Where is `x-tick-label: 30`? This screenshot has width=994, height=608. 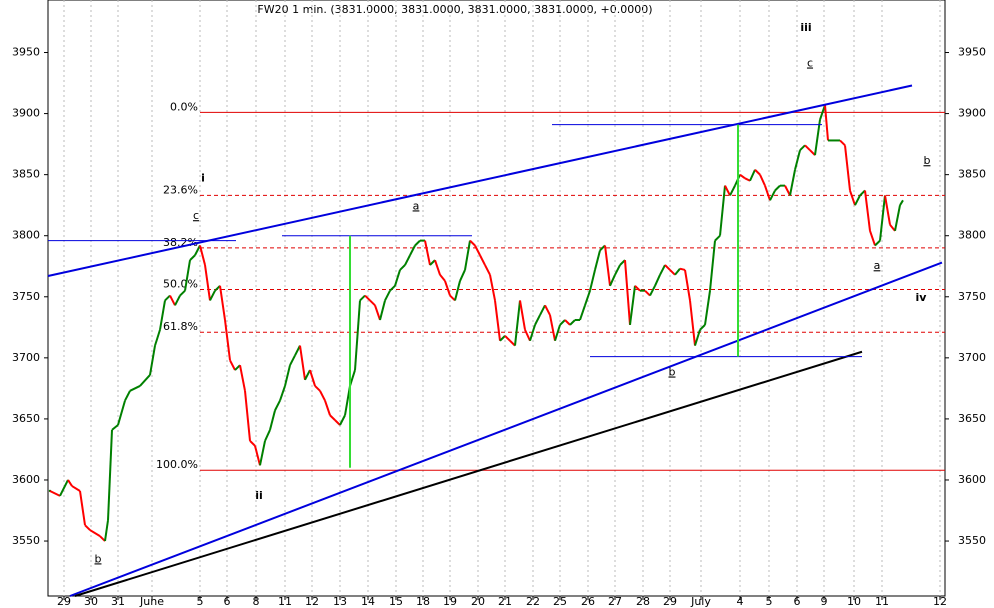
x-tick-label: 30 is located at coordinates (91, 601).